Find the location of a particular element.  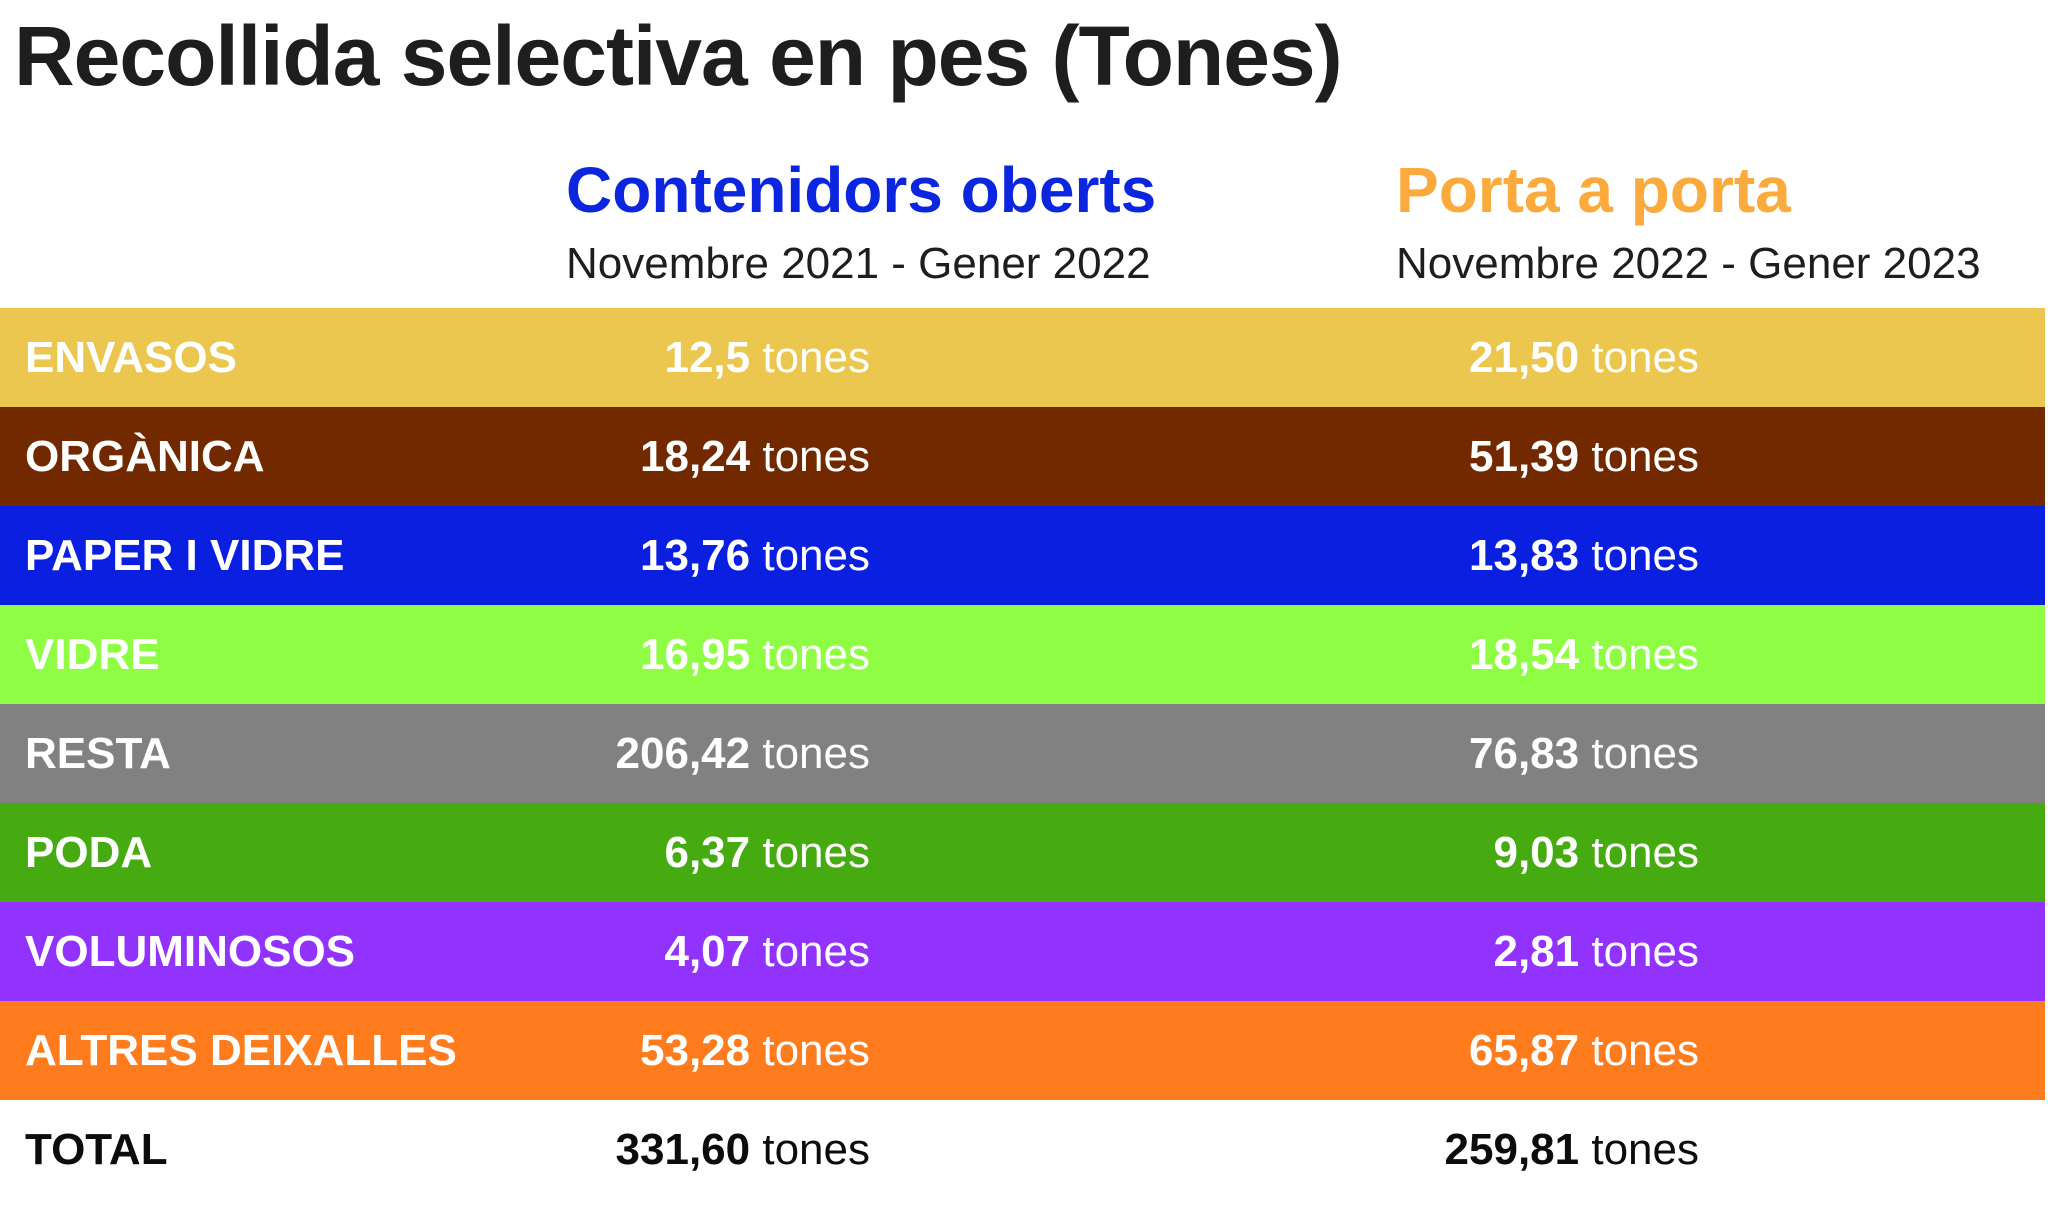

value-number: 13,83 is located at coordinates (1524, 555).